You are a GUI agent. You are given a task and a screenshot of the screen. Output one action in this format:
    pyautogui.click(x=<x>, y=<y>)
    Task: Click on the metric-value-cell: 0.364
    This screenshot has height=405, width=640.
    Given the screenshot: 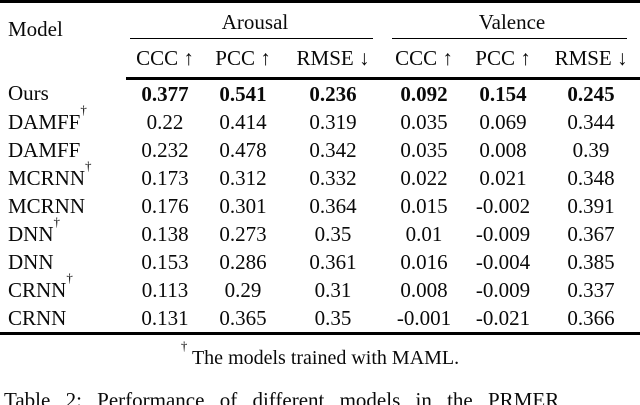 What is the action you would take?
    pyautogui.click(x=333, y=206)
    